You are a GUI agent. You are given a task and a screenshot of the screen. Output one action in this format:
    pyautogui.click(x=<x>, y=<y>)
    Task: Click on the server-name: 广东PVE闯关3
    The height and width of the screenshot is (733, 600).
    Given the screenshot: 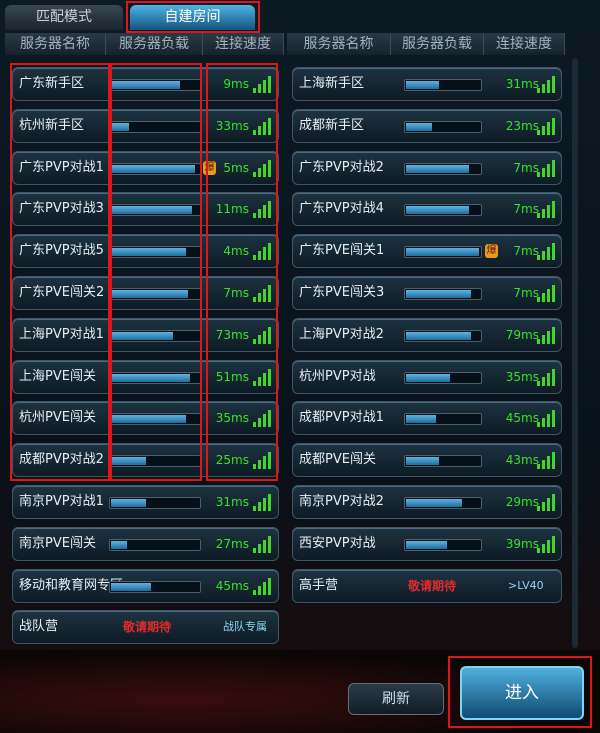 What is the action you would take?
    pyautogui.click(x=342, y=292)
    